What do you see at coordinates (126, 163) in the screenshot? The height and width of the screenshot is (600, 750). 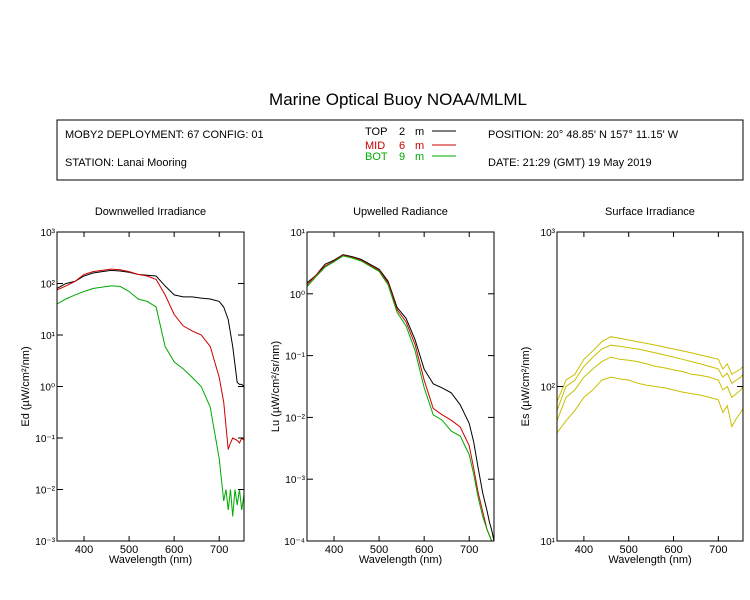 I see `station-text: STATION: Lanai Mooring` at bounding box center [126, 163].